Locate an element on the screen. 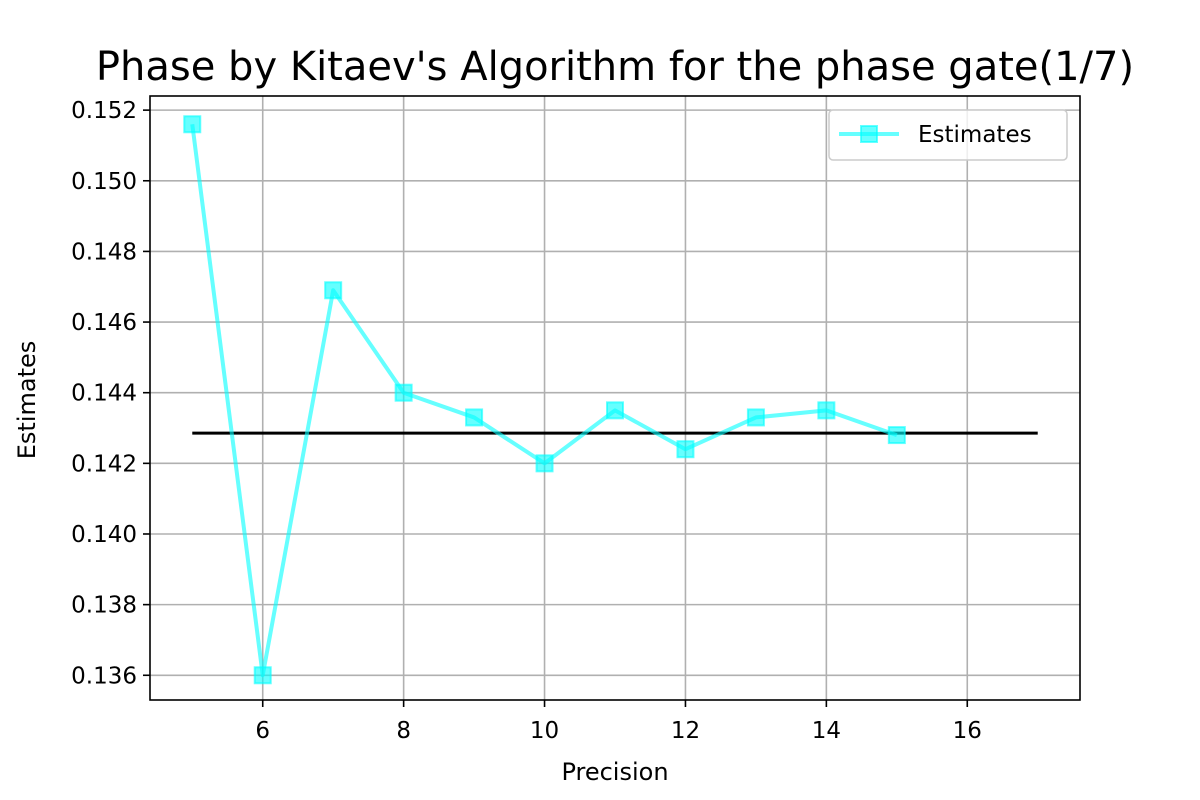  x-tick-label: 10 is located at coordinates (544, 731).